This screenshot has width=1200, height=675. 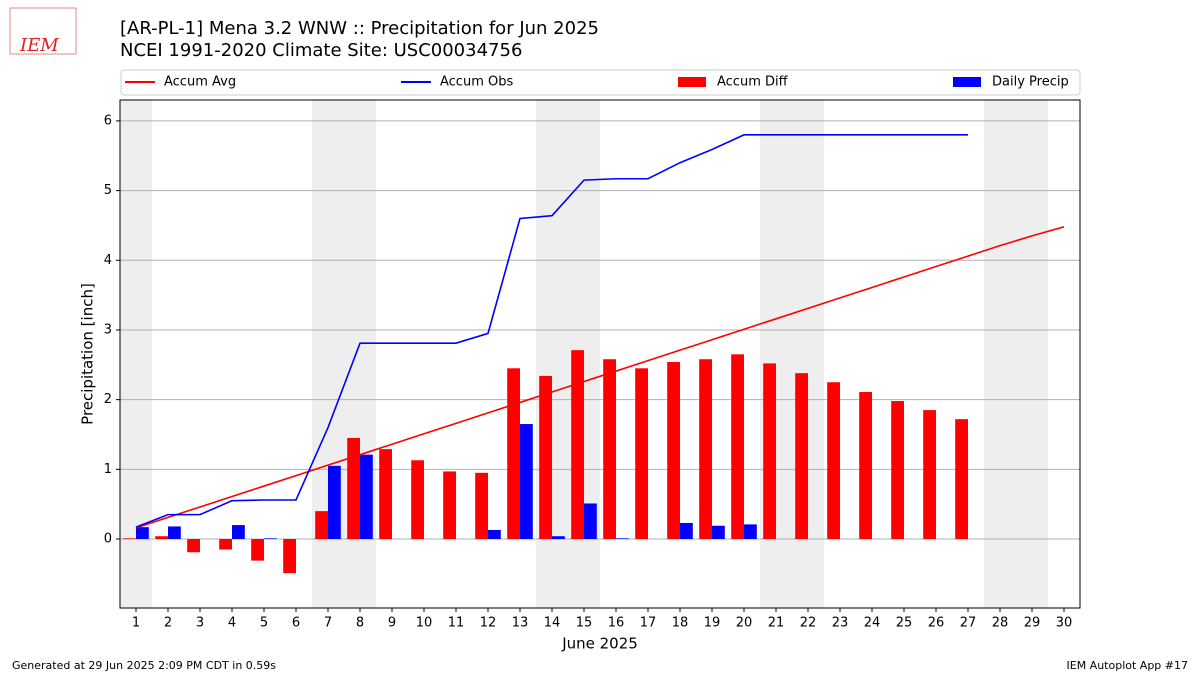 What do you see at coordinates (1016, 354) in the screenshot?
I see `weekend-band` at bounding box center [1016, 354].